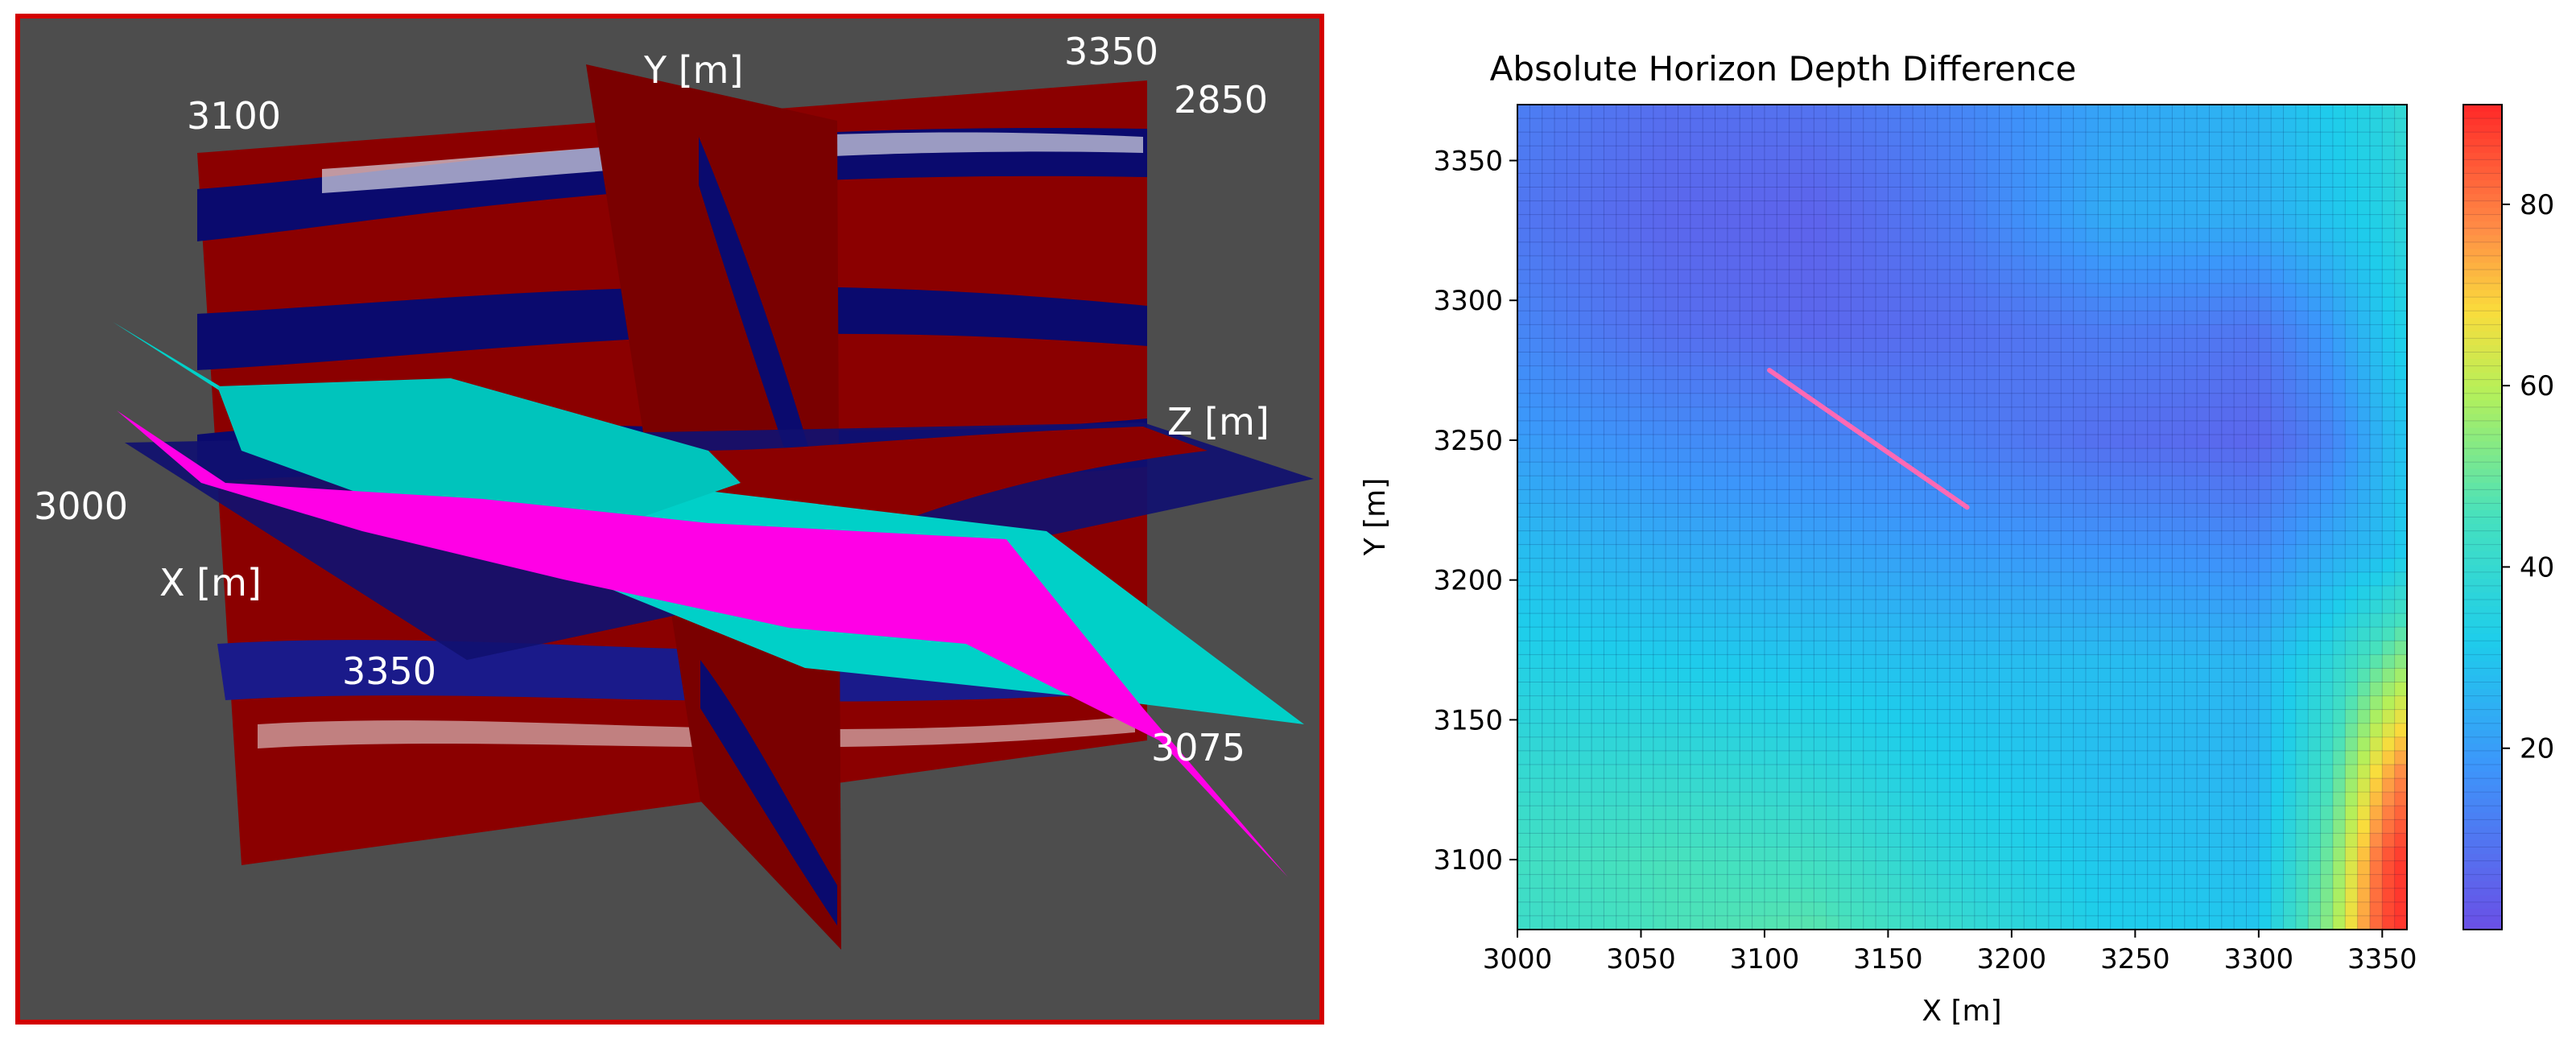 The image size is (2576, 1039). I want to click on x-tick-label: 3350, so click(2382, 959).